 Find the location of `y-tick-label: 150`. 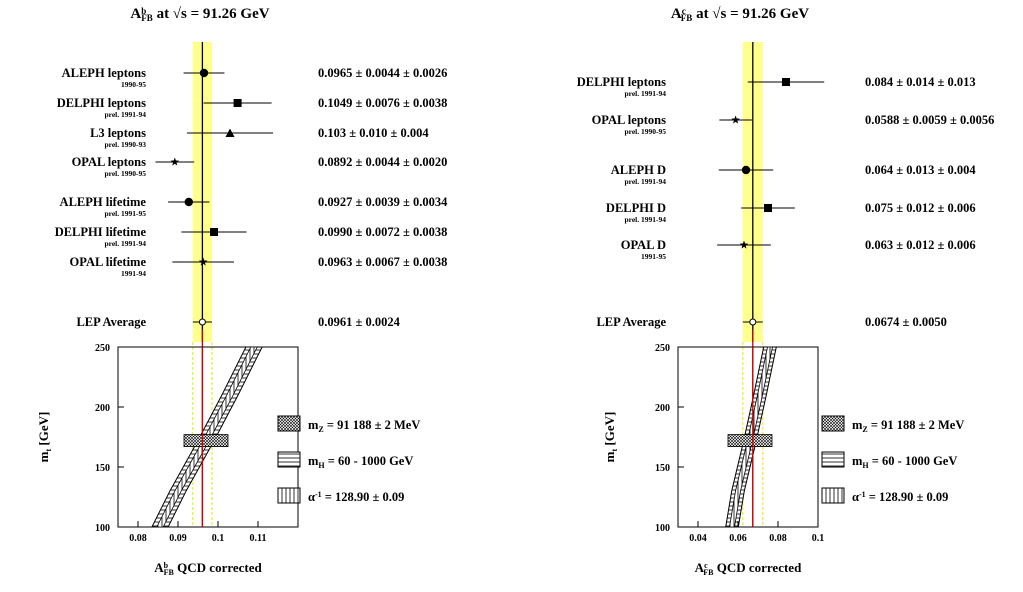

y-tick-label: 150 is located at coordinates (662, 468).